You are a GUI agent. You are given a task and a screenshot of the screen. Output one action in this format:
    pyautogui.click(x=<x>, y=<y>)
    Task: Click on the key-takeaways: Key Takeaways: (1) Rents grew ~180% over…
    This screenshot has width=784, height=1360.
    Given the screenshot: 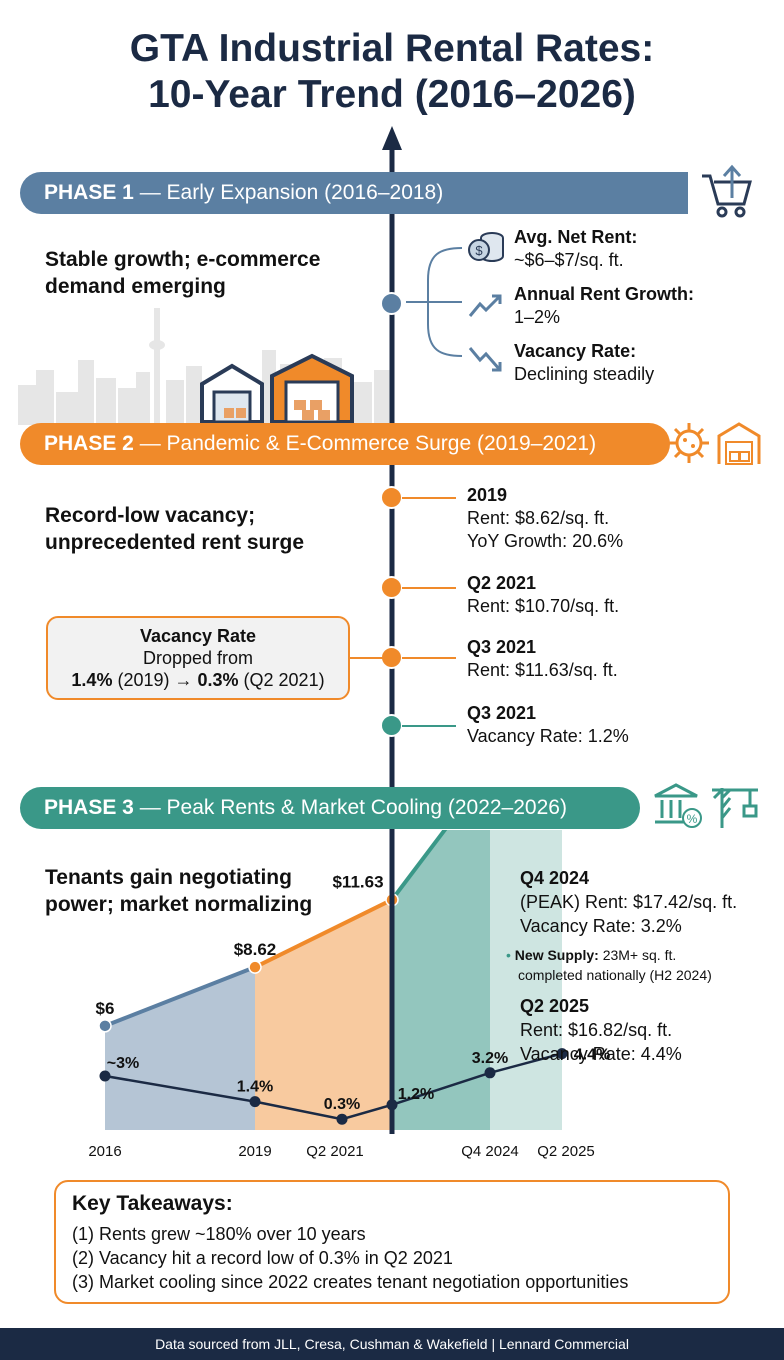 What is the action you would take?
    pyautogui.click(x=392, y=1242)
    